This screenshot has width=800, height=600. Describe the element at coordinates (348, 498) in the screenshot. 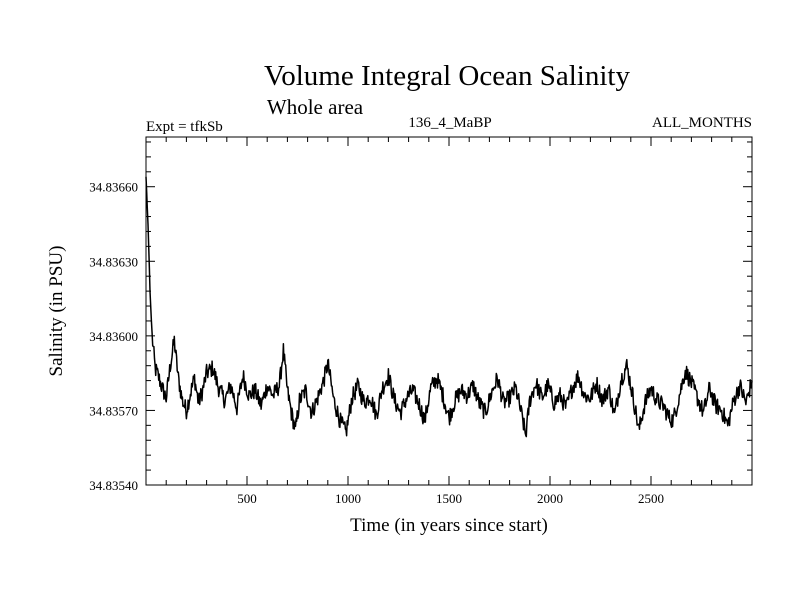

I see `x-tick-label: 1000` at that location.